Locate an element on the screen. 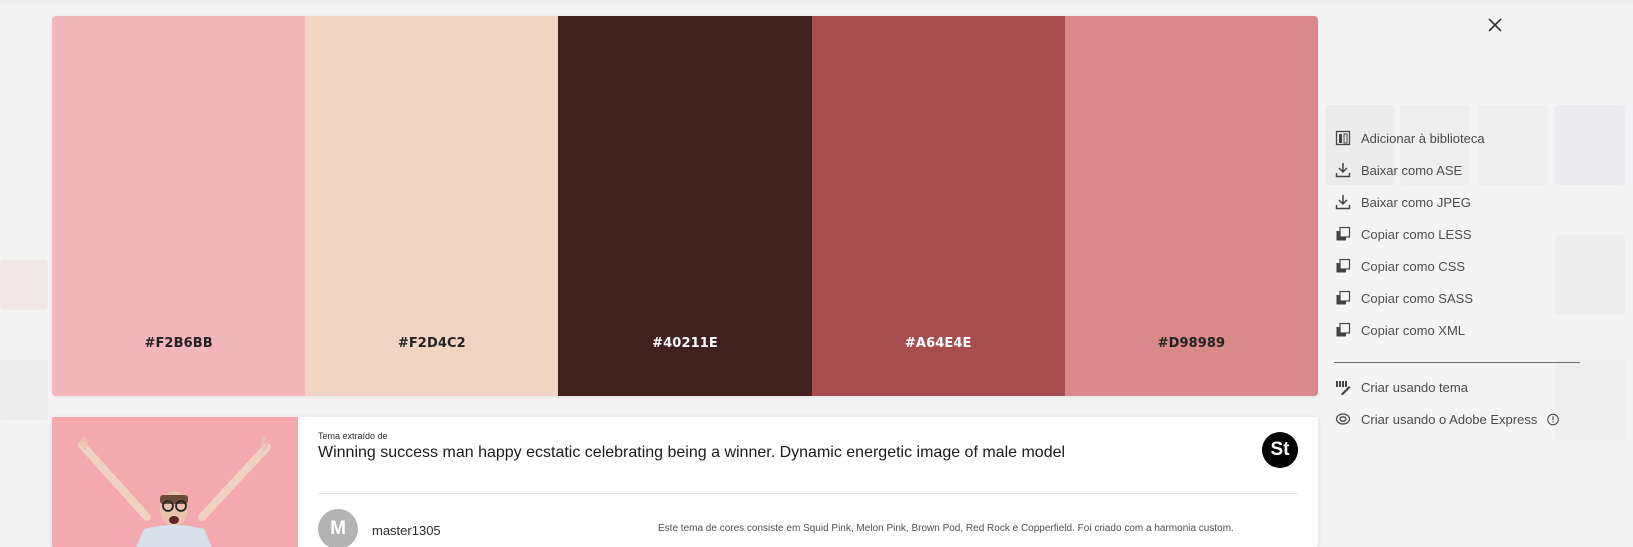  background-top-edge is located at coordinates (816, 3).